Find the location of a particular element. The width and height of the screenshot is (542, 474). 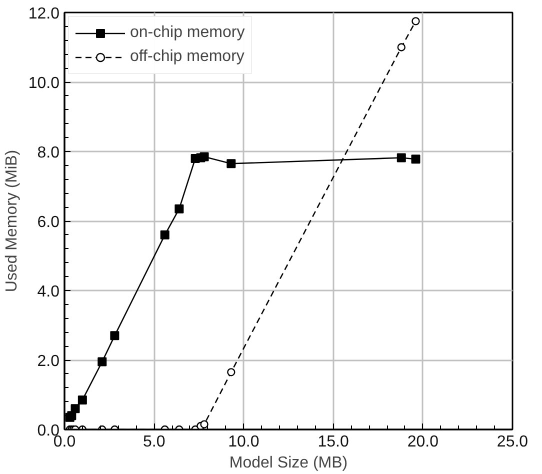

y-tick-label: 6.0 is located at coordinates (48, 222).